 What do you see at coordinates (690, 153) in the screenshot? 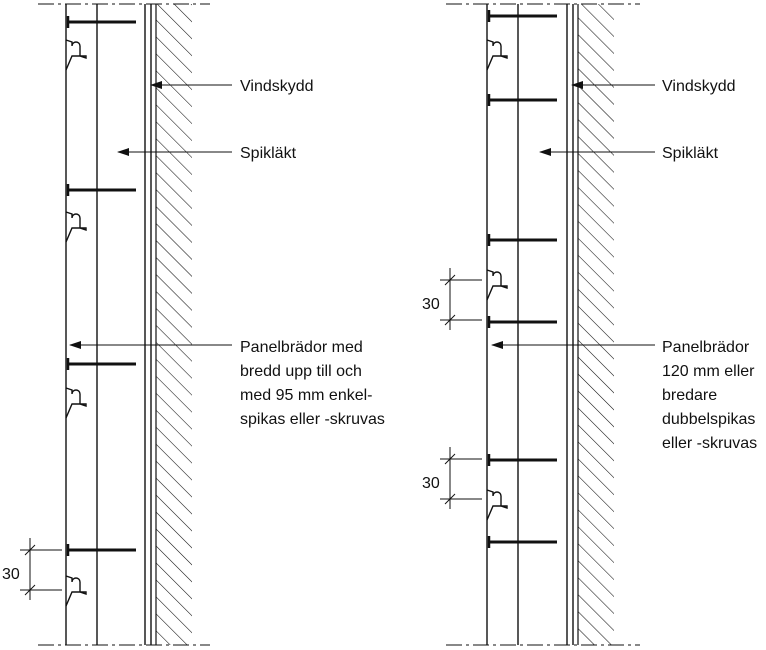
I see `label-spiklakt-right: Spikläkt` at bounding box center [690, 153].